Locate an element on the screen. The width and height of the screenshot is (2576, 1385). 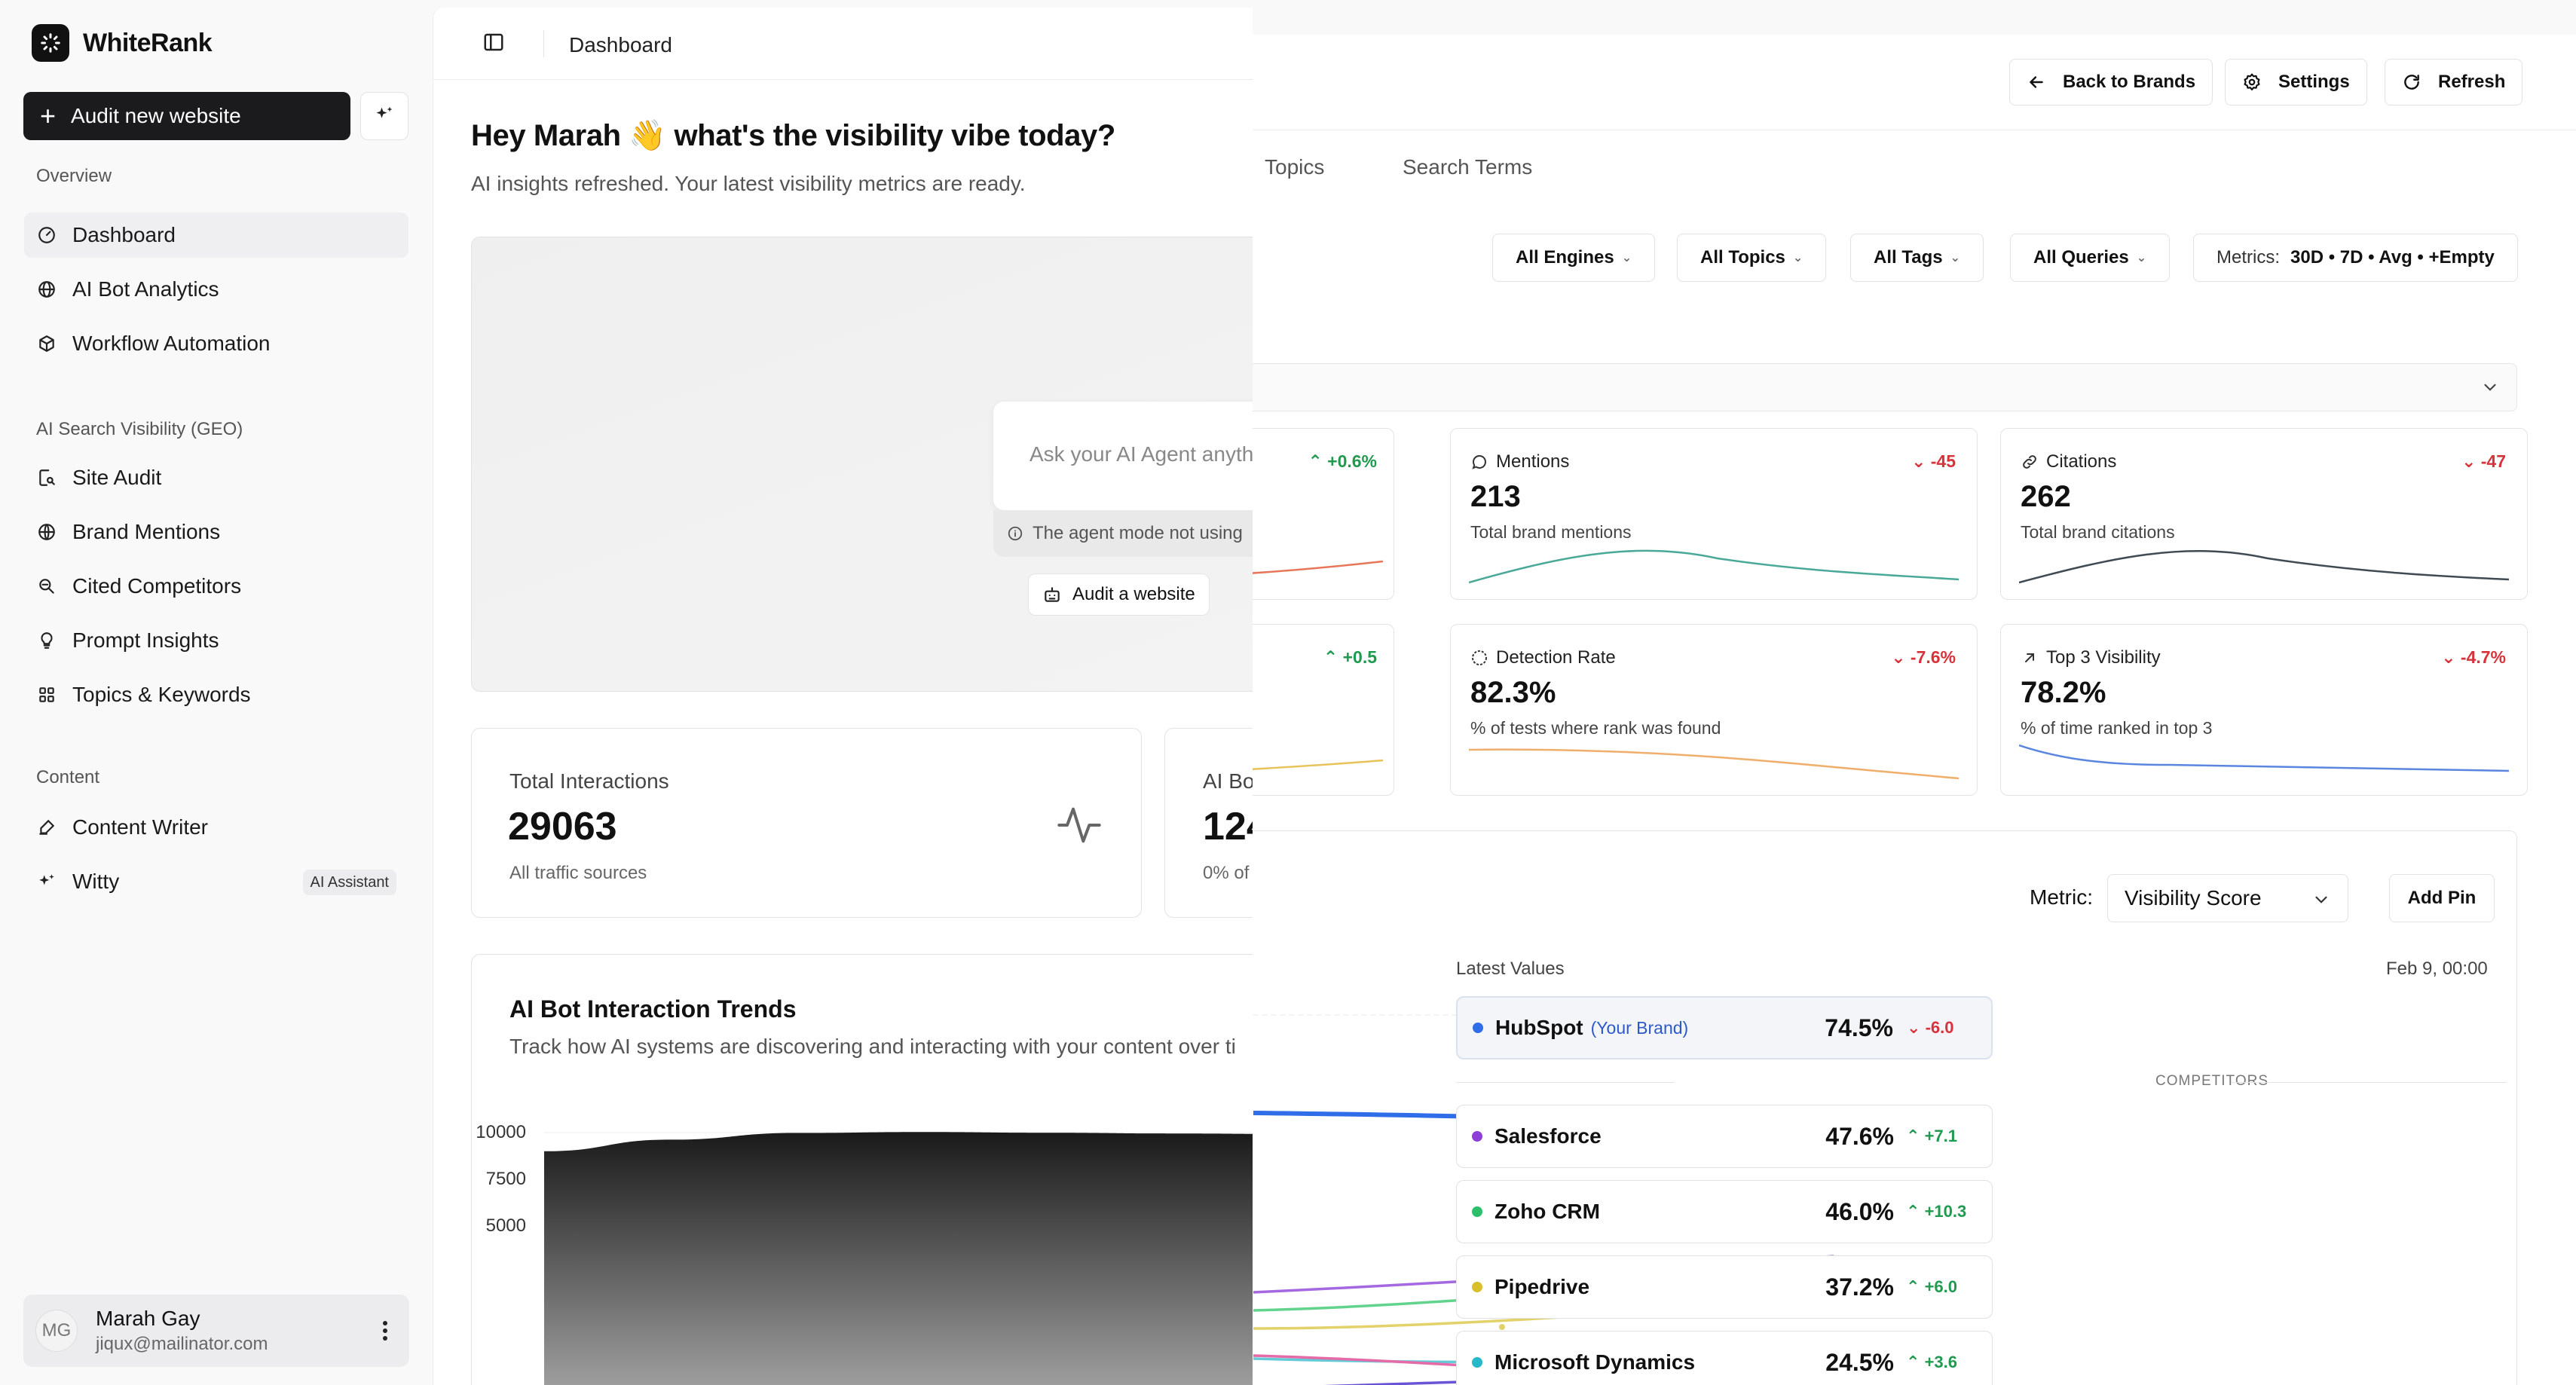
top3-visibility-sparkline is located at coordinates (2264, 758).